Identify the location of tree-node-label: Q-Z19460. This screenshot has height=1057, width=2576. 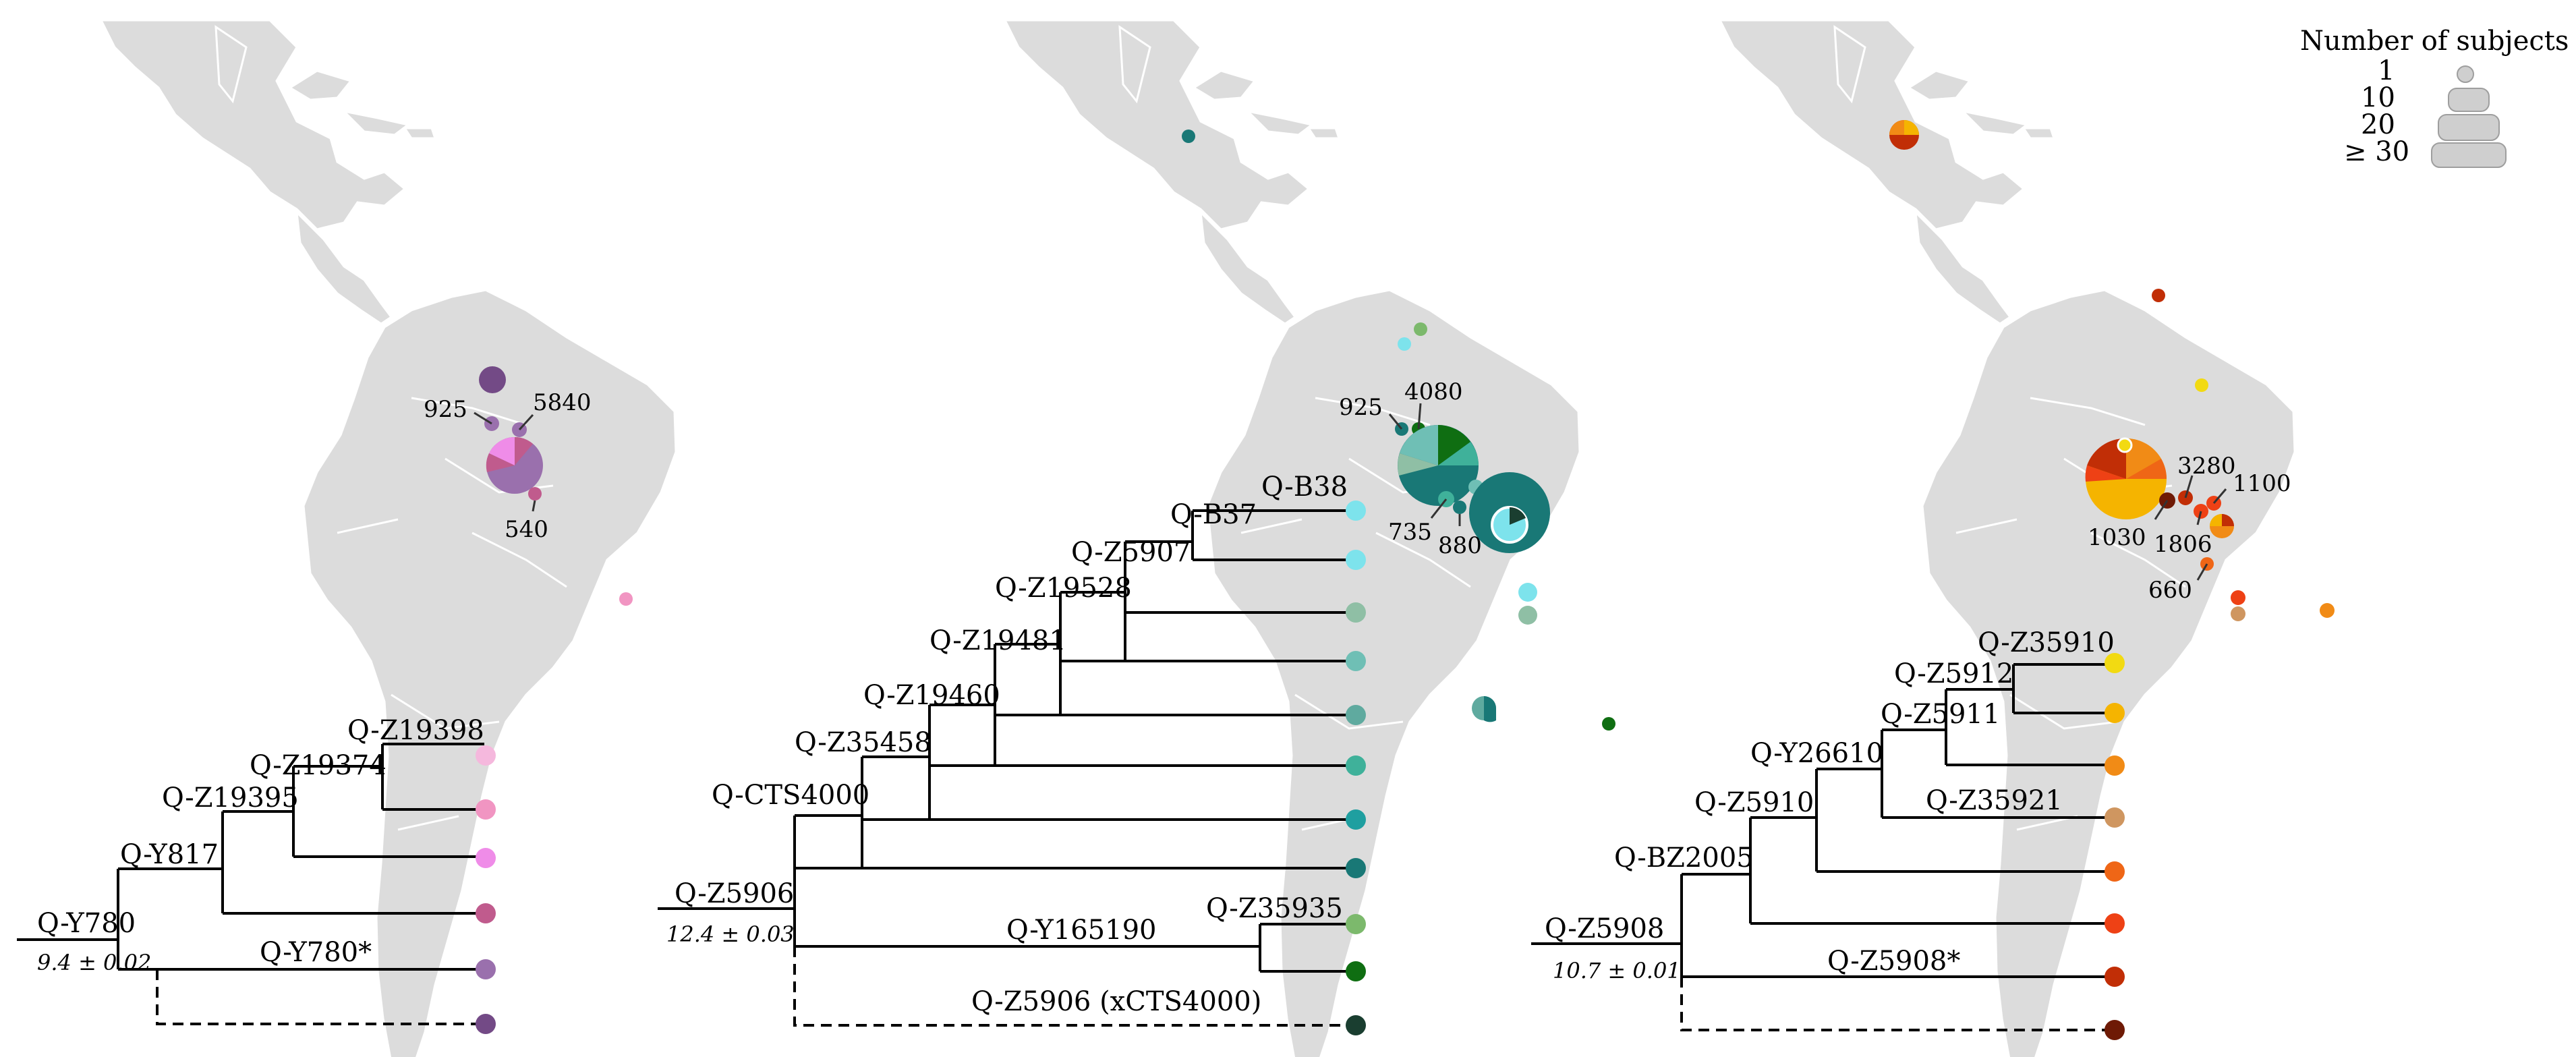
(931, 695).